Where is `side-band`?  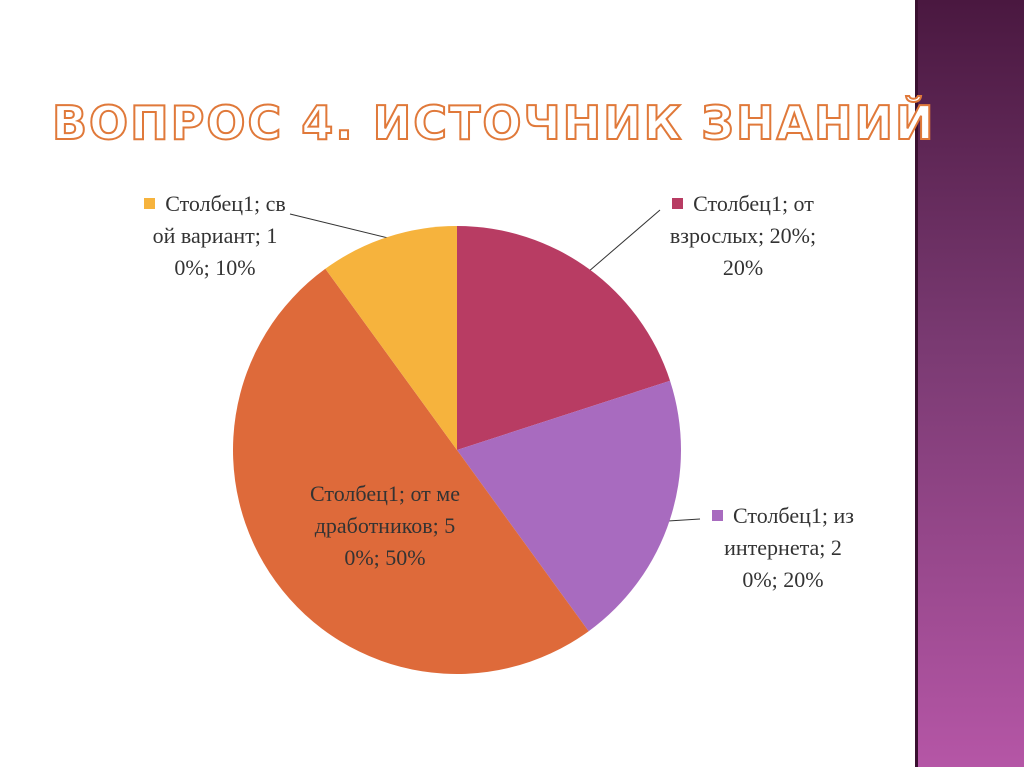
side-band is located at coordinates (969, 383).